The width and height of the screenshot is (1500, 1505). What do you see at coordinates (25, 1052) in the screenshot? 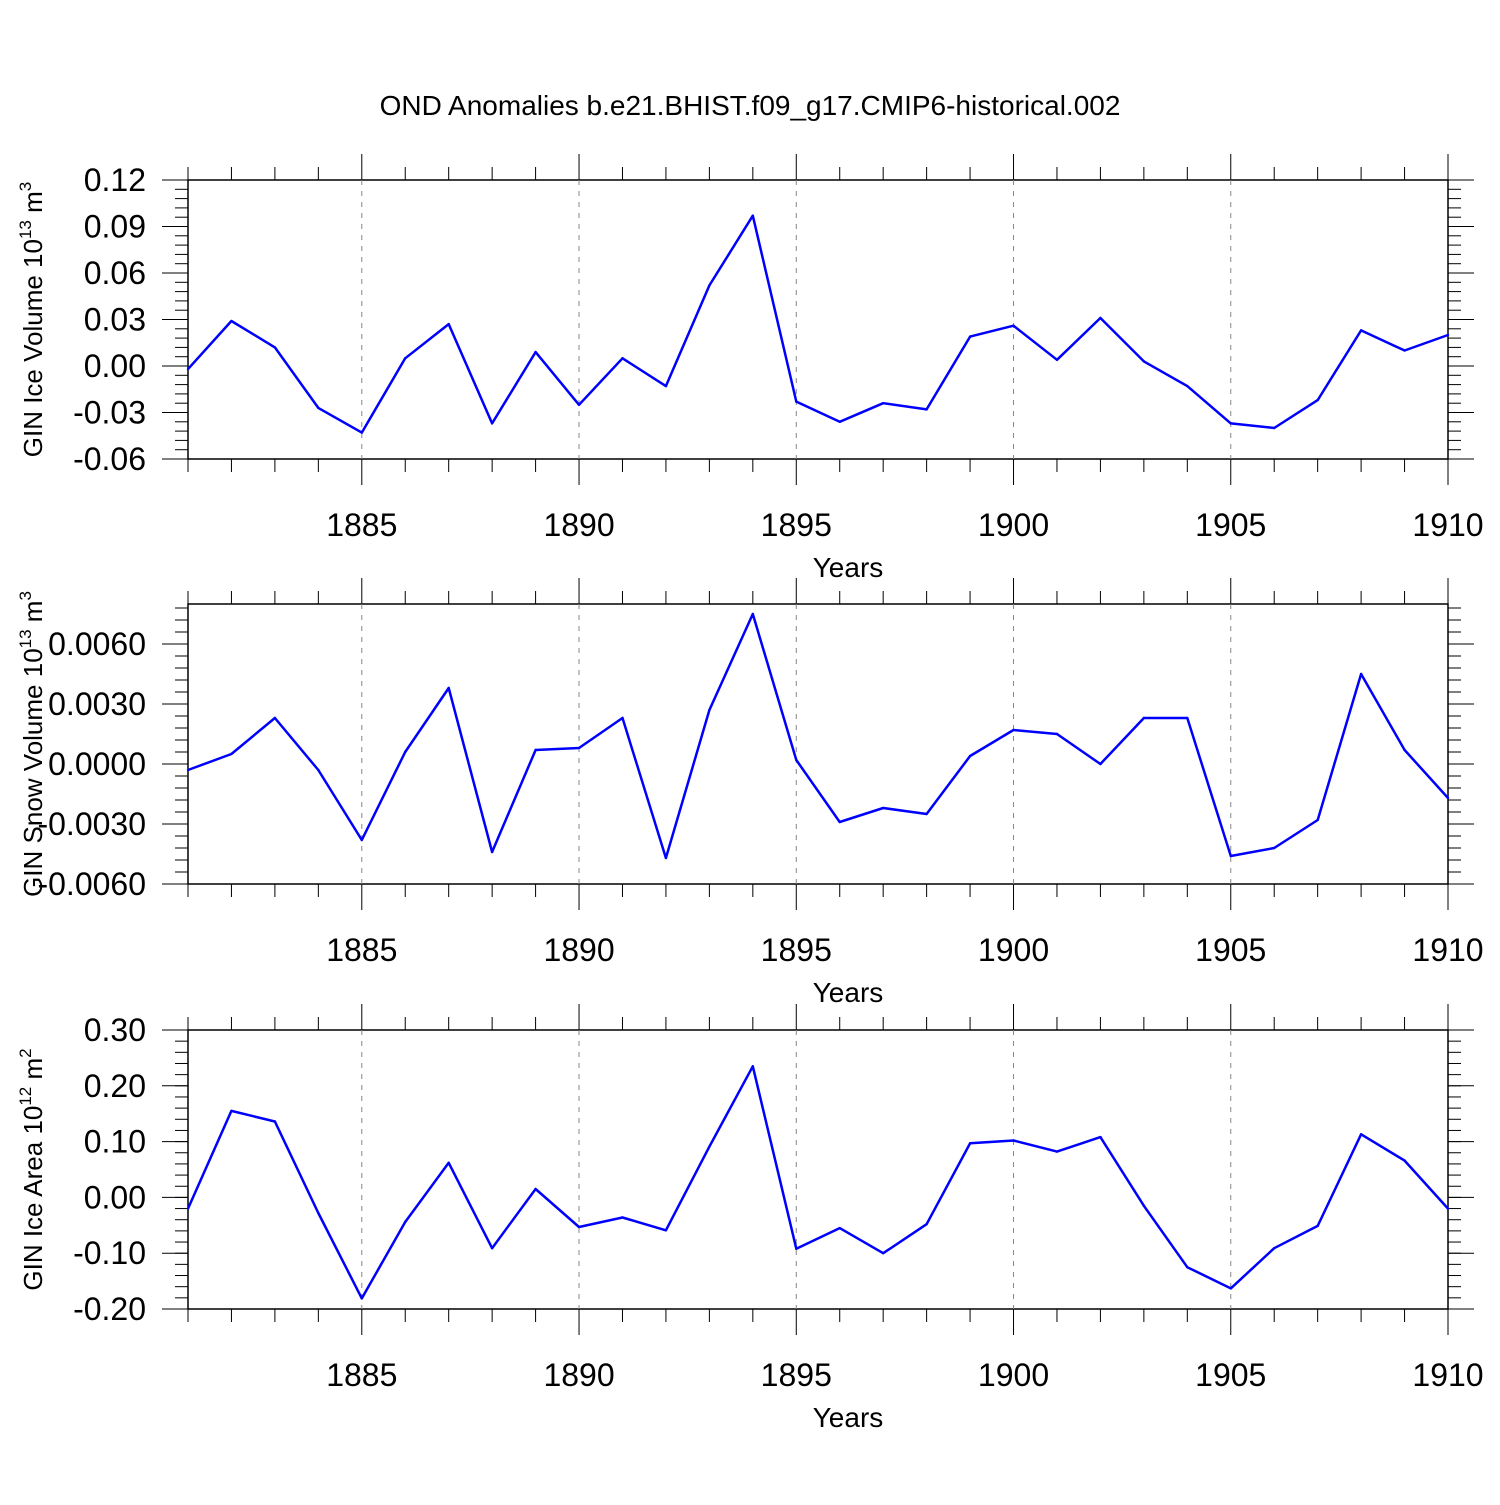
I see `y-axis-label-unit-exponent: 2` at bounding box center [25, 1052].